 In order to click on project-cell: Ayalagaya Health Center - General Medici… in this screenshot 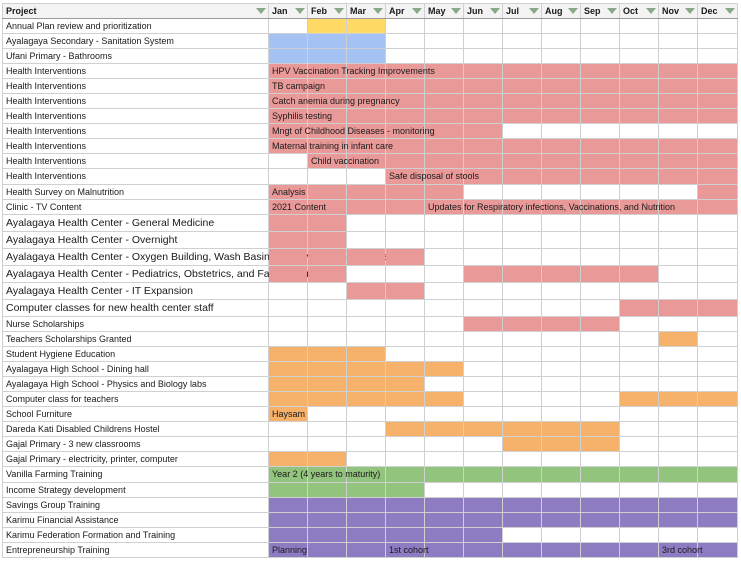, I will do `click(135, 222)`.